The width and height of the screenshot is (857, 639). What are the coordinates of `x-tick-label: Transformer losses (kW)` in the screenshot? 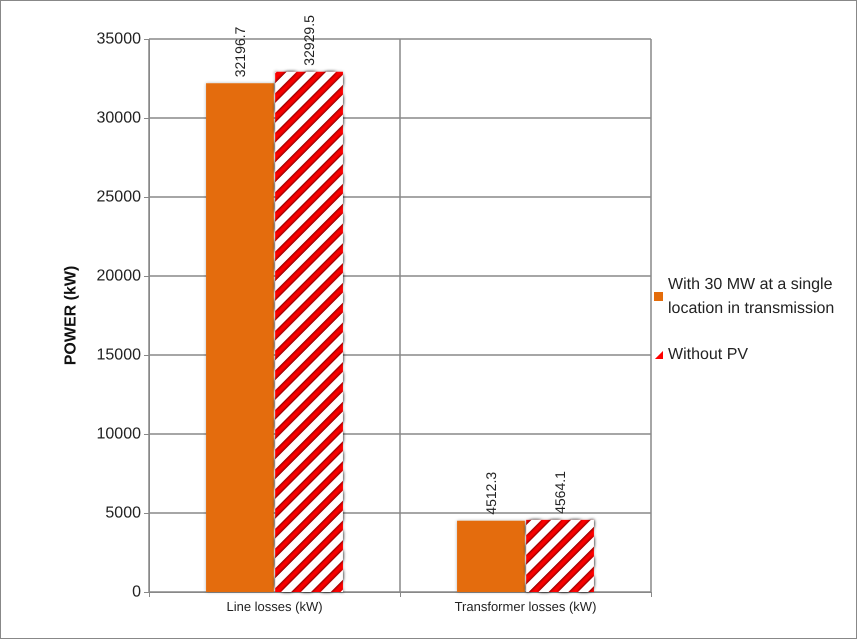 It's located at (525, 606).